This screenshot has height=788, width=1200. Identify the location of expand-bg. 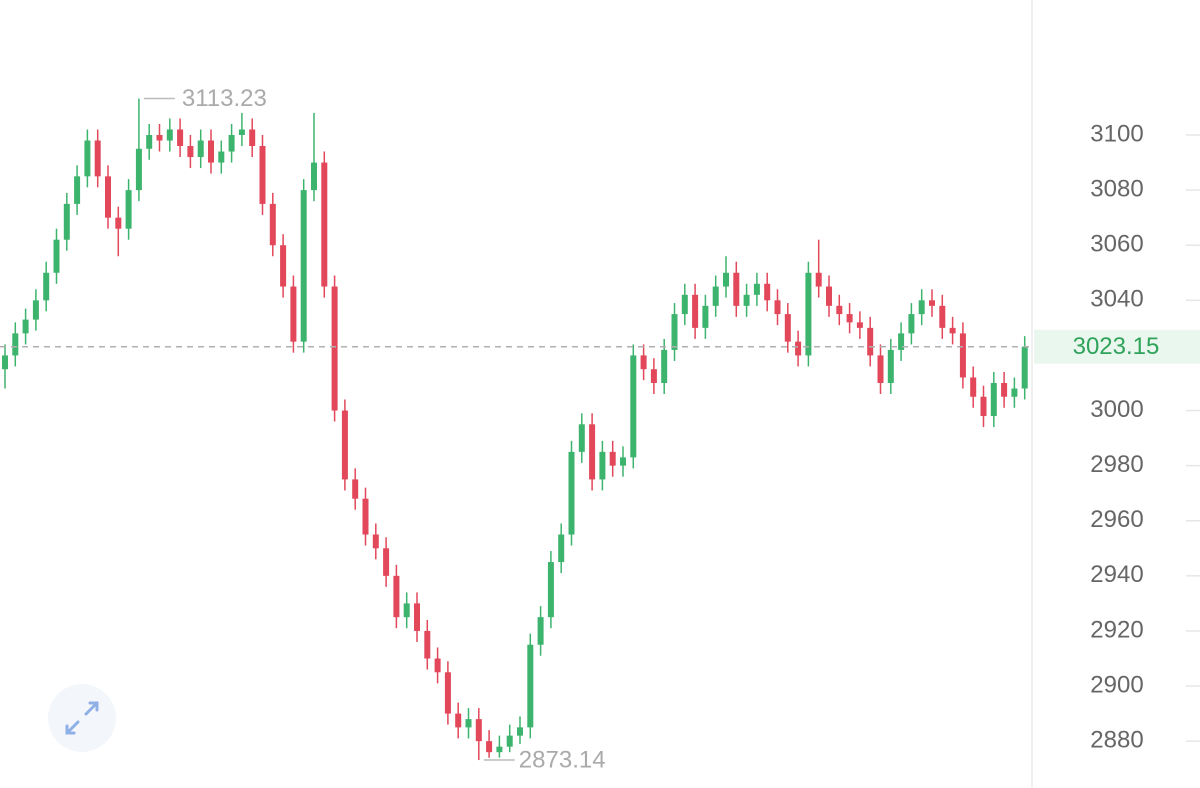
(82, 718).